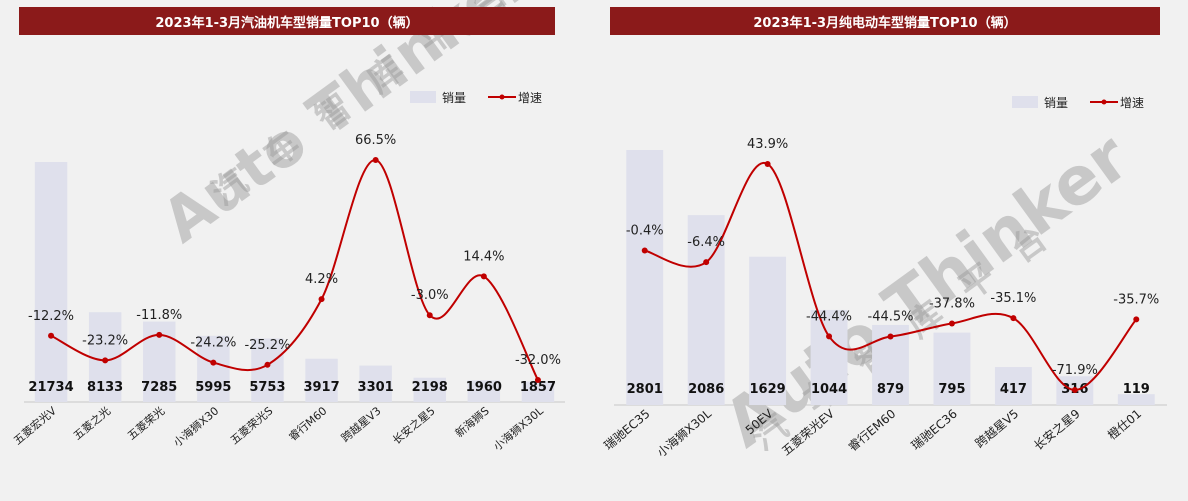  I want to click on growth-label: -35.7%, so click(1136, 299).